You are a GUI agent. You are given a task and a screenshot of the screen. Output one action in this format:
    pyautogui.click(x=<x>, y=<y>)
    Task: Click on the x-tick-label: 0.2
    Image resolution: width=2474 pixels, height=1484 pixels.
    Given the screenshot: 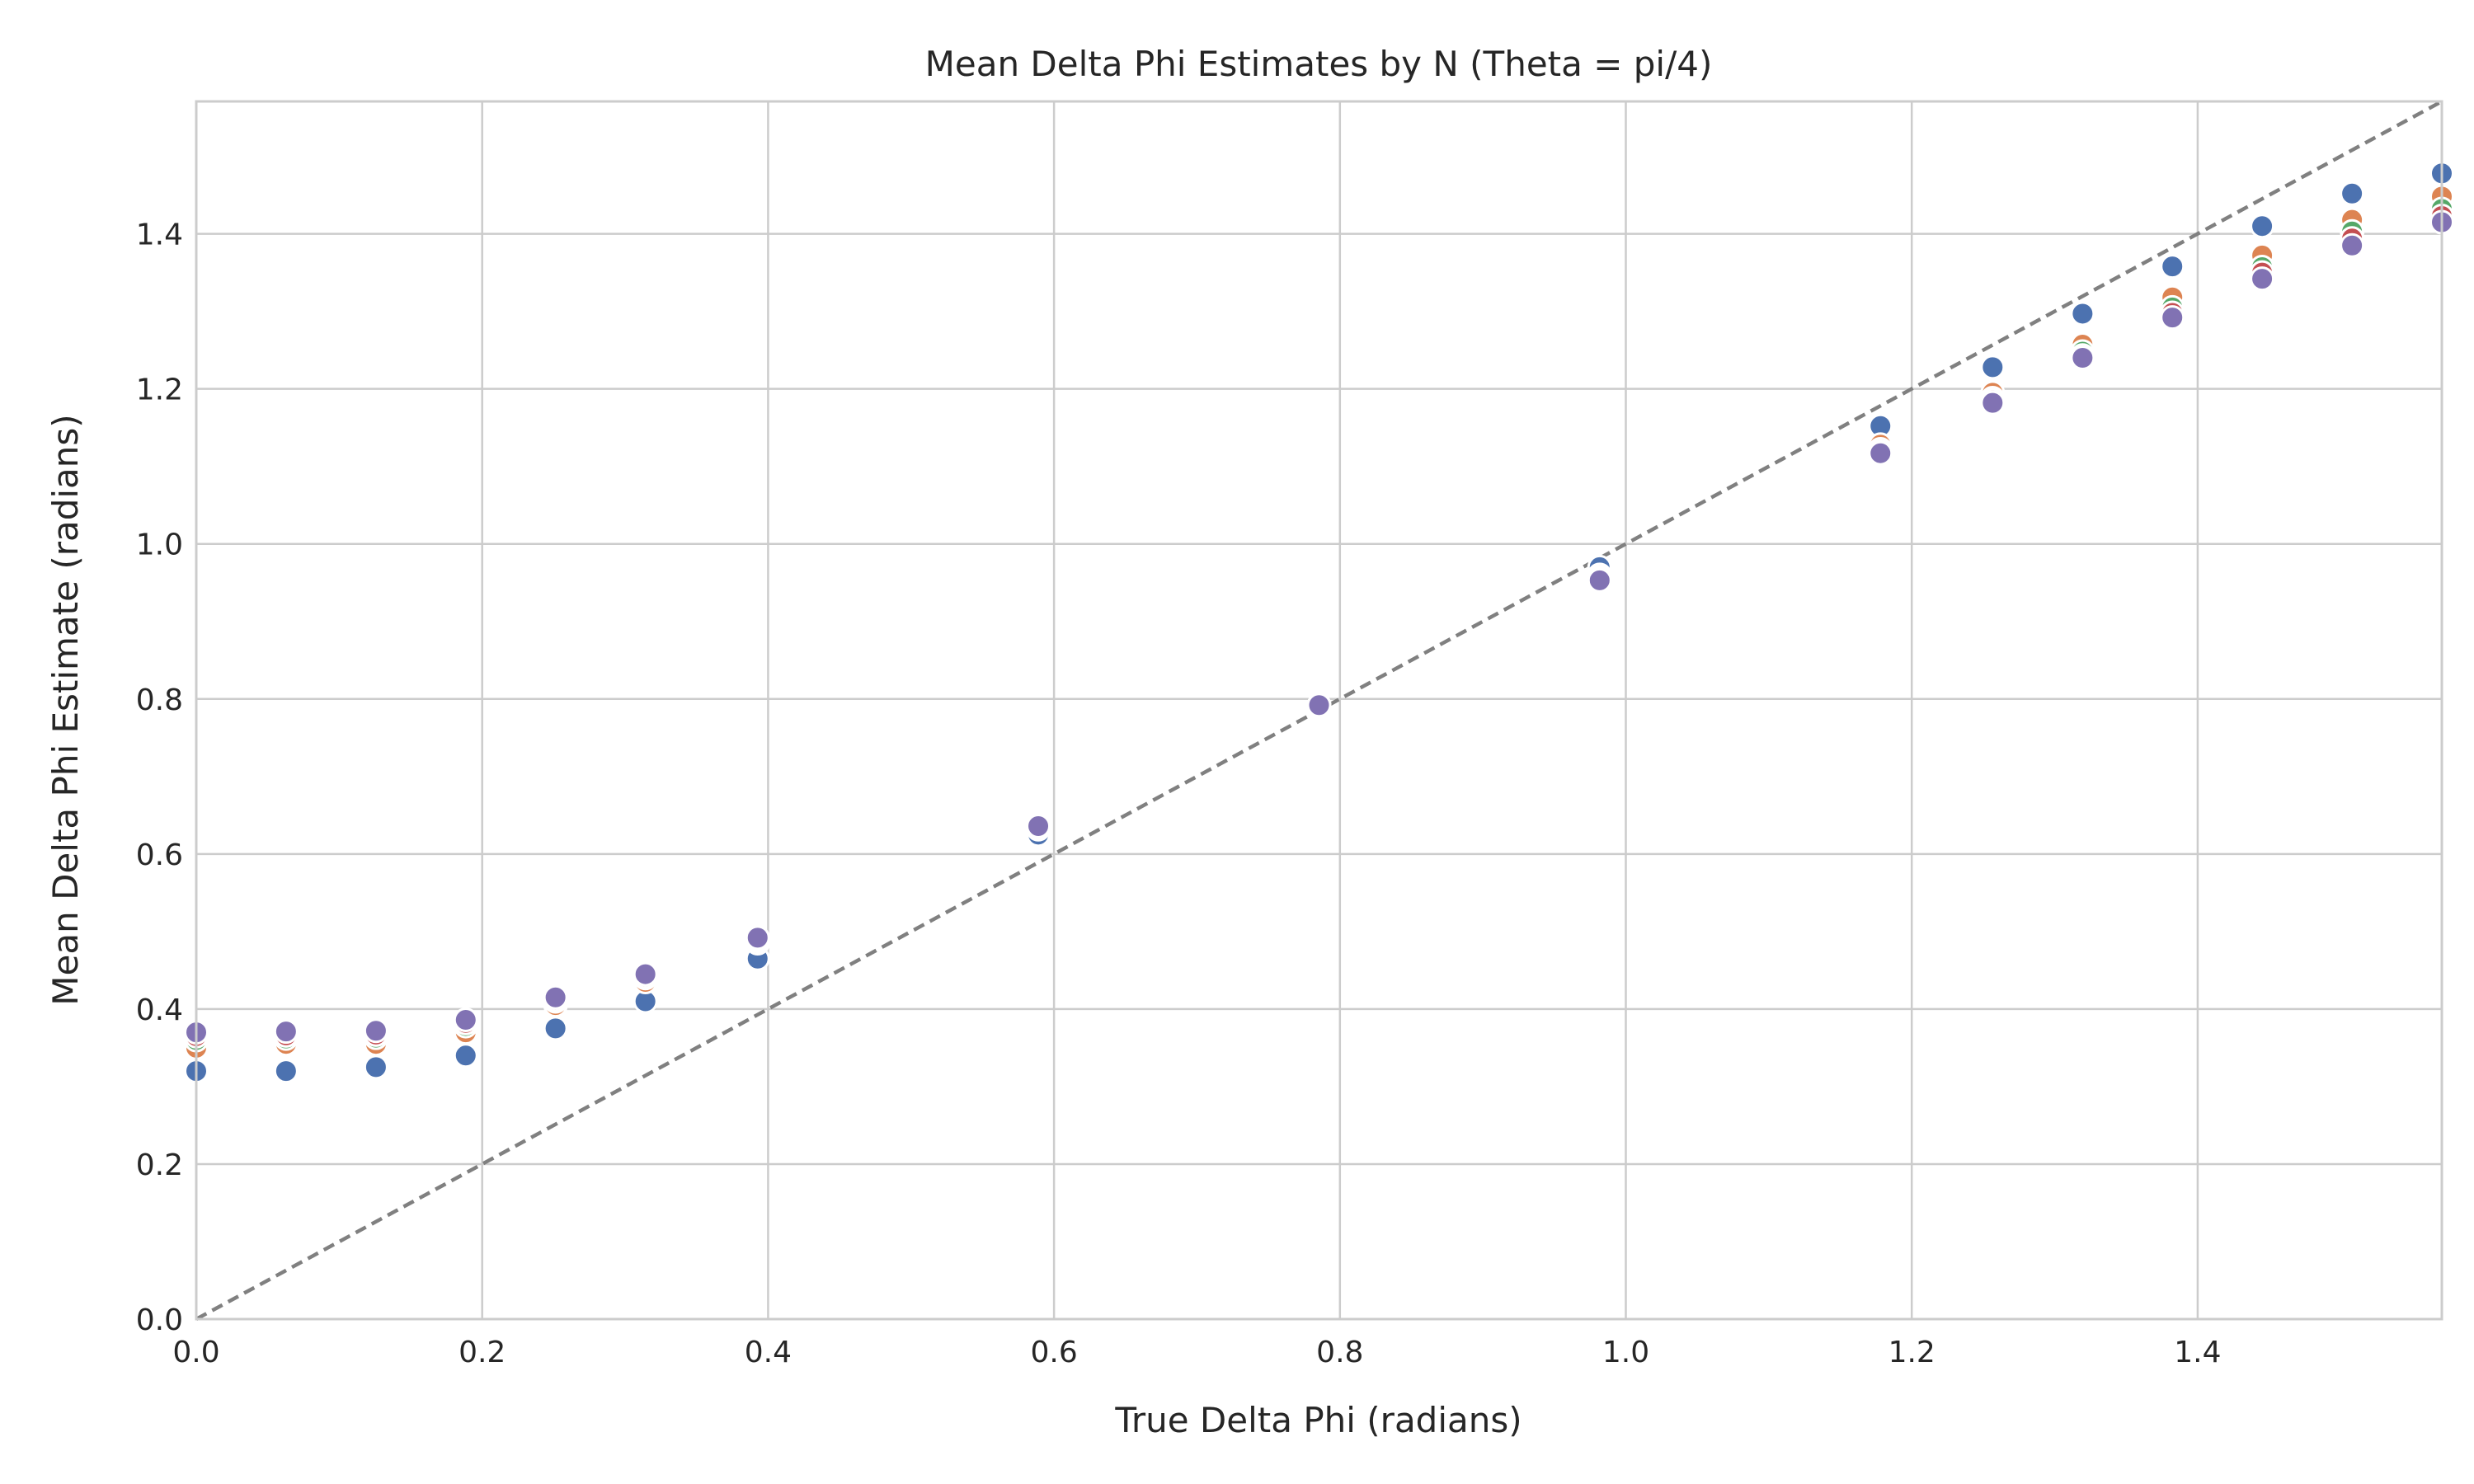 What is the action you would take?
    pyautogui.click(x=482, y=1352)
    